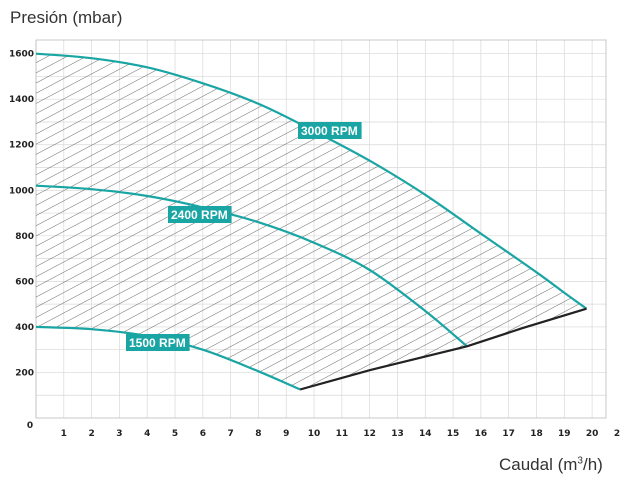 The width and height of the screenshot is (636, 479). Describe the element at coordinates (564, 434) in the screenshot. I see `x-tick-label: 19` at that location.